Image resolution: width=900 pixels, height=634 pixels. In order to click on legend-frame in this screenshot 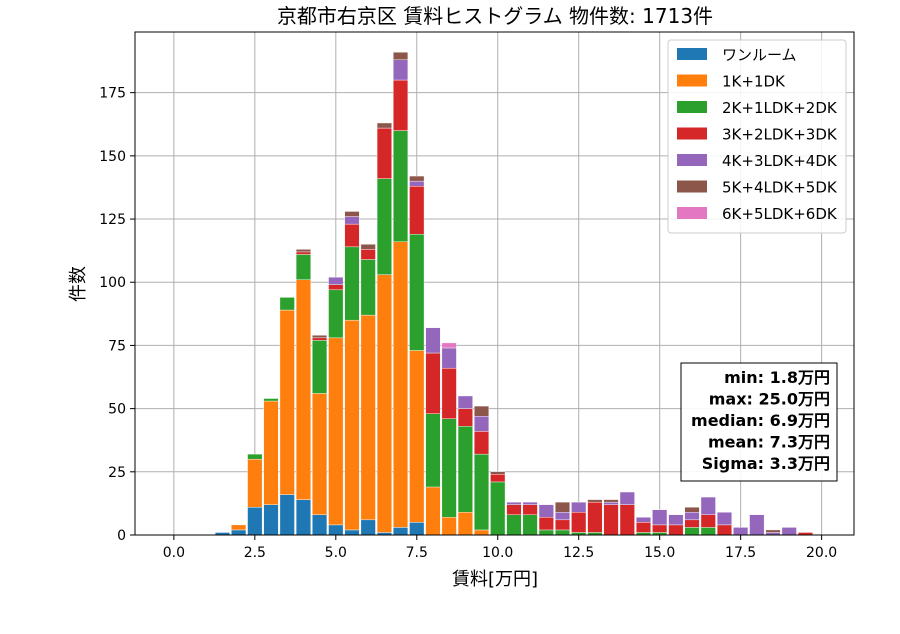, I will do `click(757, 136)`.